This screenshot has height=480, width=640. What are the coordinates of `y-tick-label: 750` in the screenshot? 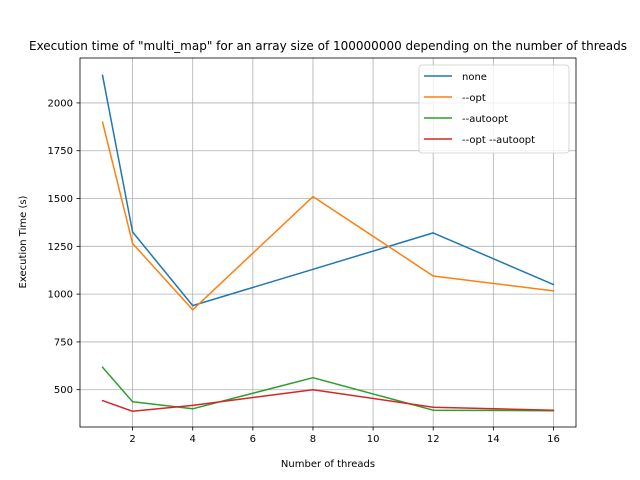 It's located at (63, 342).